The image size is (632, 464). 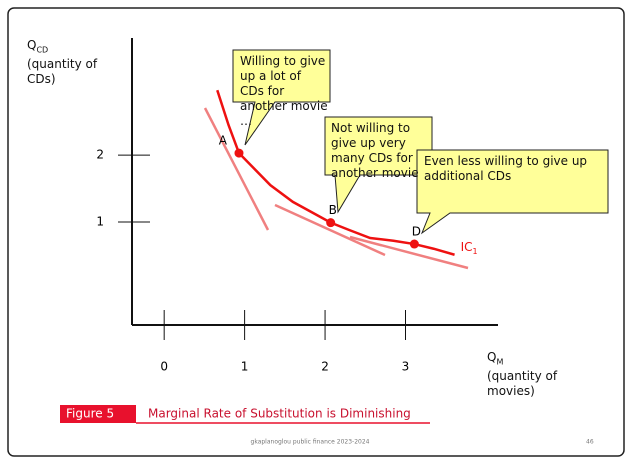 What do you see at coordinates (409, 252) in the screenshot?
I see `tangent-d` at bounding box center [409, 252].